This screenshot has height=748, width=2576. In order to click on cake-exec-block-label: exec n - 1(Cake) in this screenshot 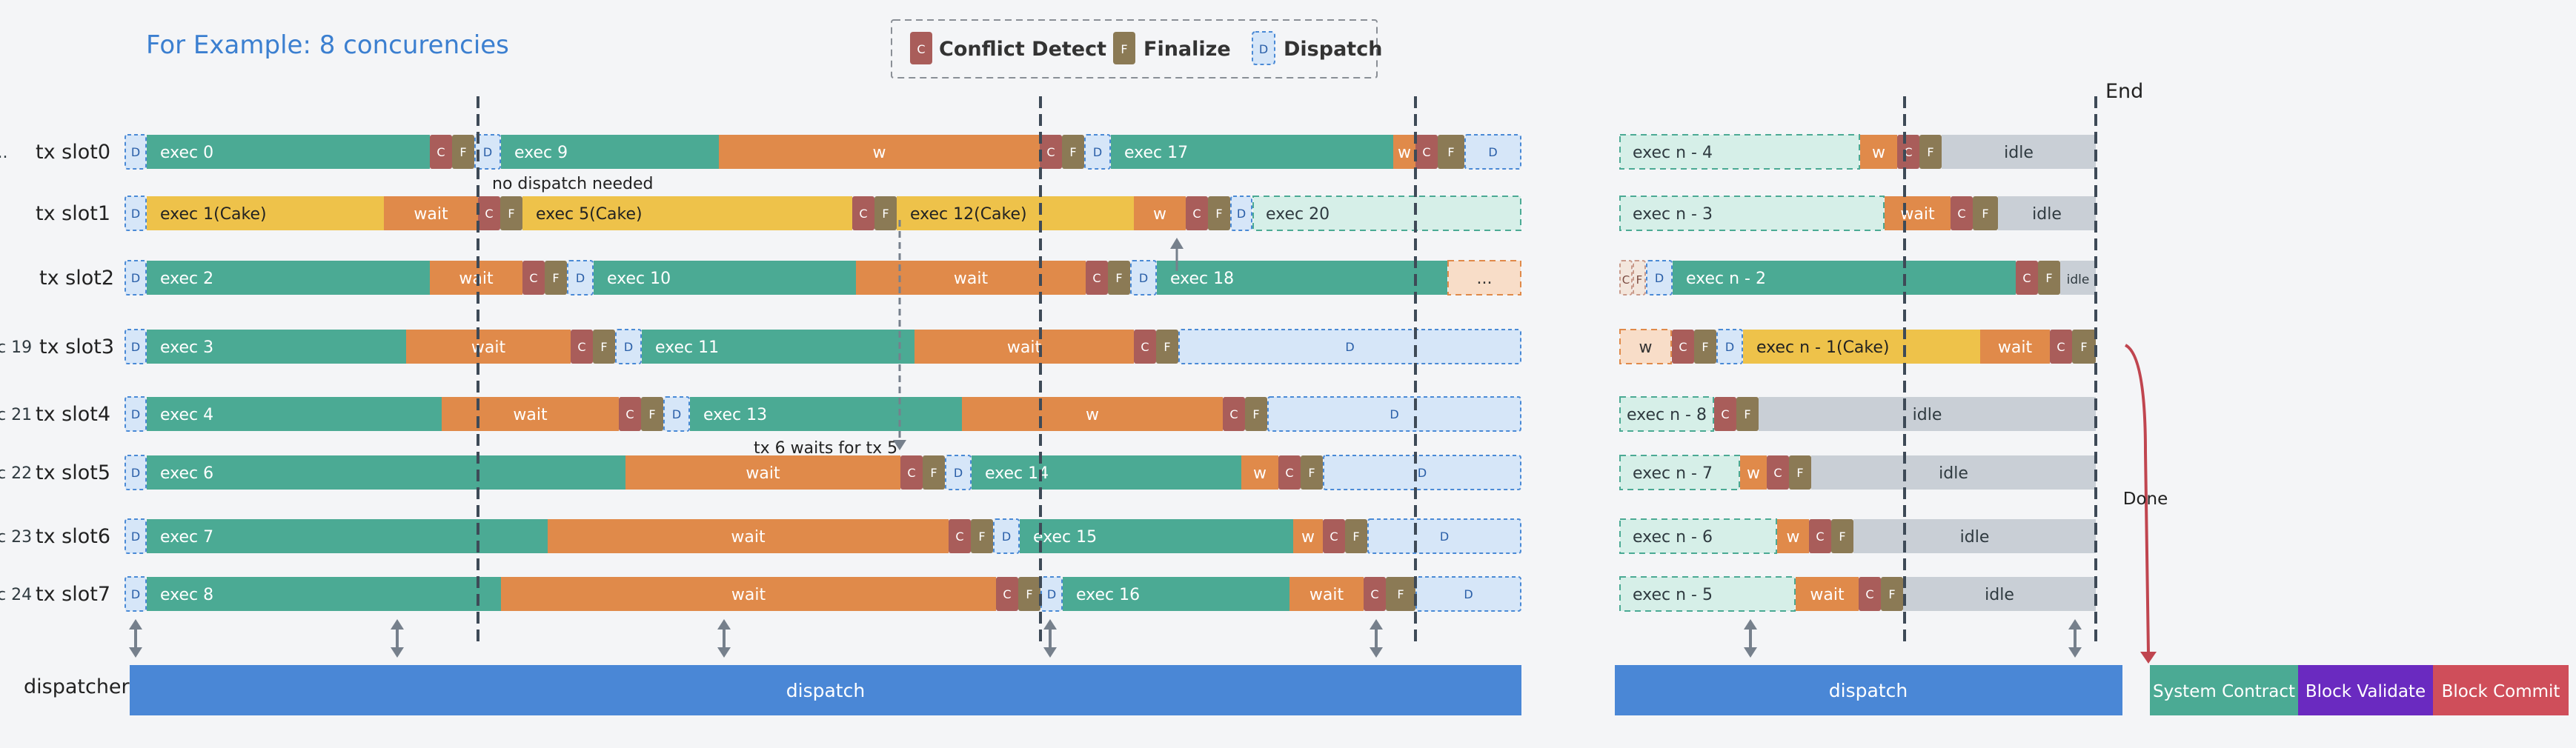, I will do `click(1822, 347)`.